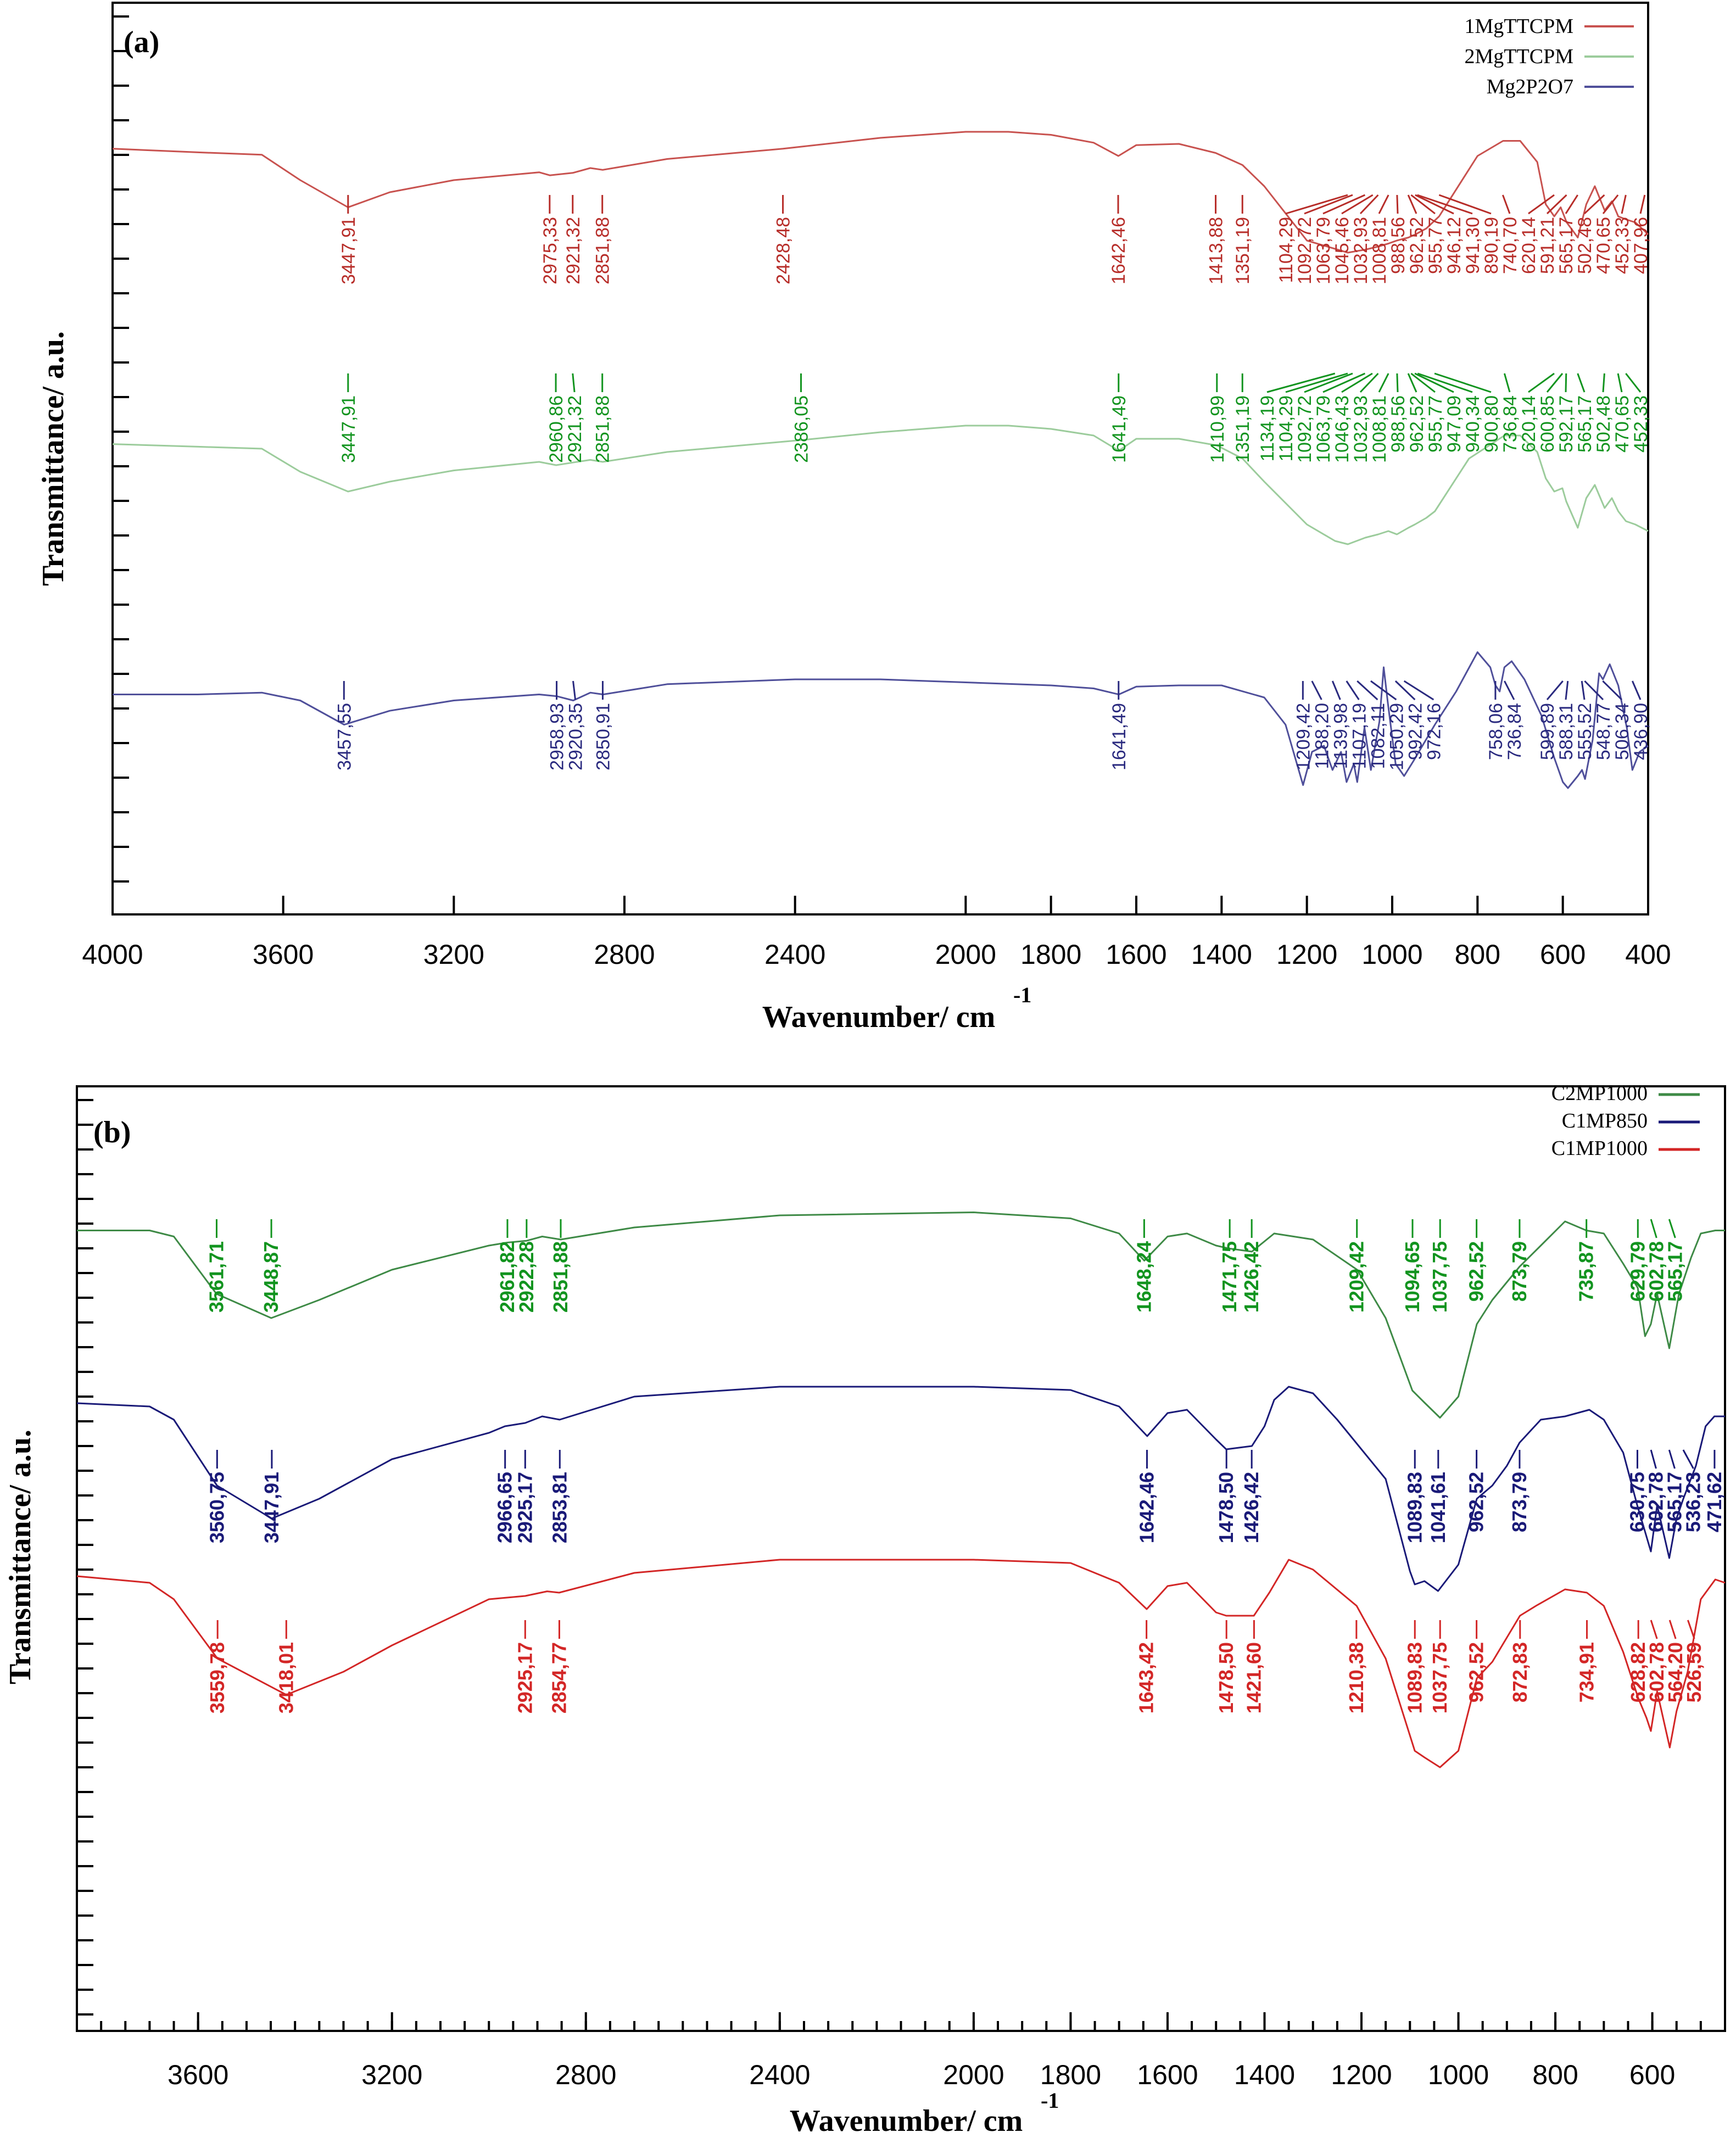 The image size is (1736, 2138). Describe the element at coordinates (603, 737) in the screenshot. I see `peak-label: 2850,91` at that location.